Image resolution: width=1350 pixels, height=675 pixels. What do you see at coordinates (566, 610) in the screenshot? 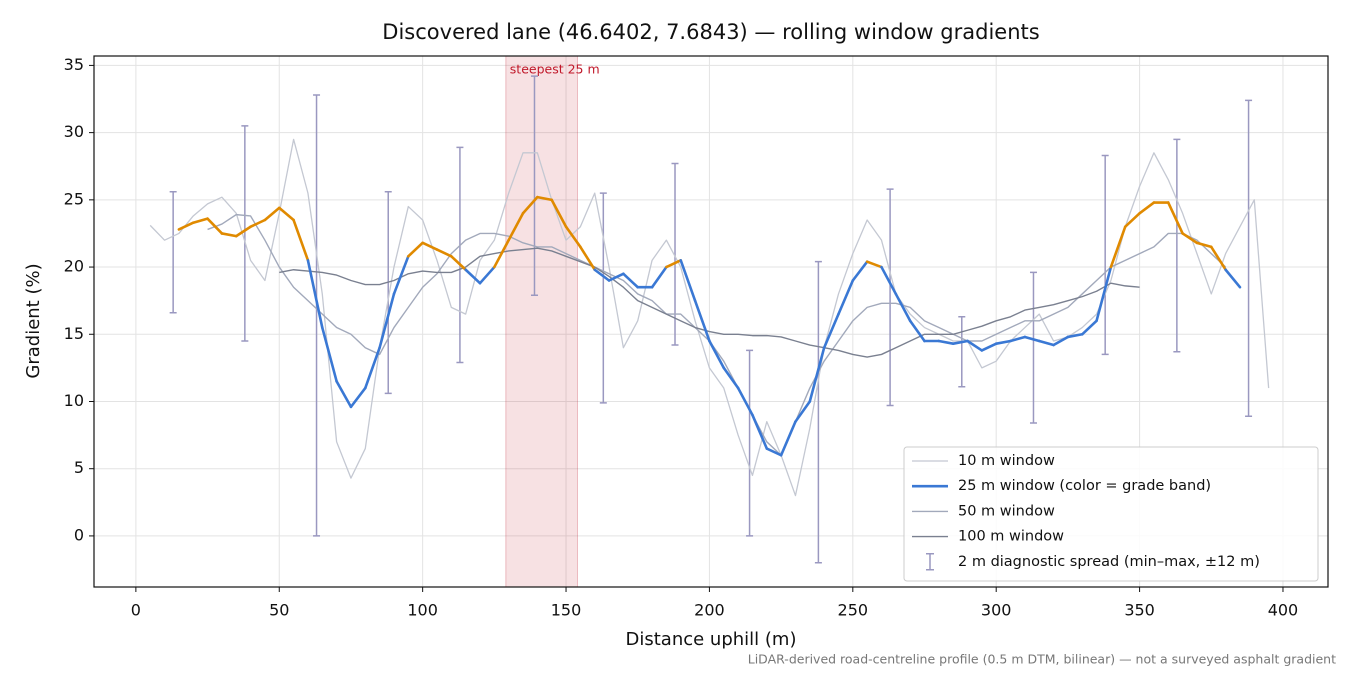
I see `x-tick-label: 150` at bounding box center [566, 610].